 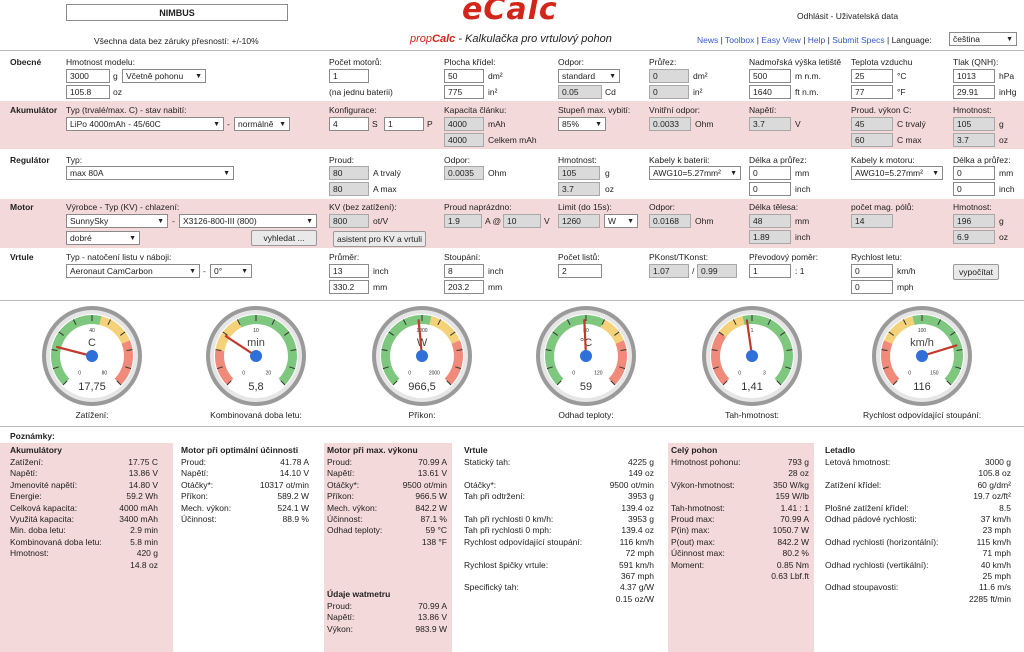 I want to click on pitch-input: 8, so click(x=464, y=271).